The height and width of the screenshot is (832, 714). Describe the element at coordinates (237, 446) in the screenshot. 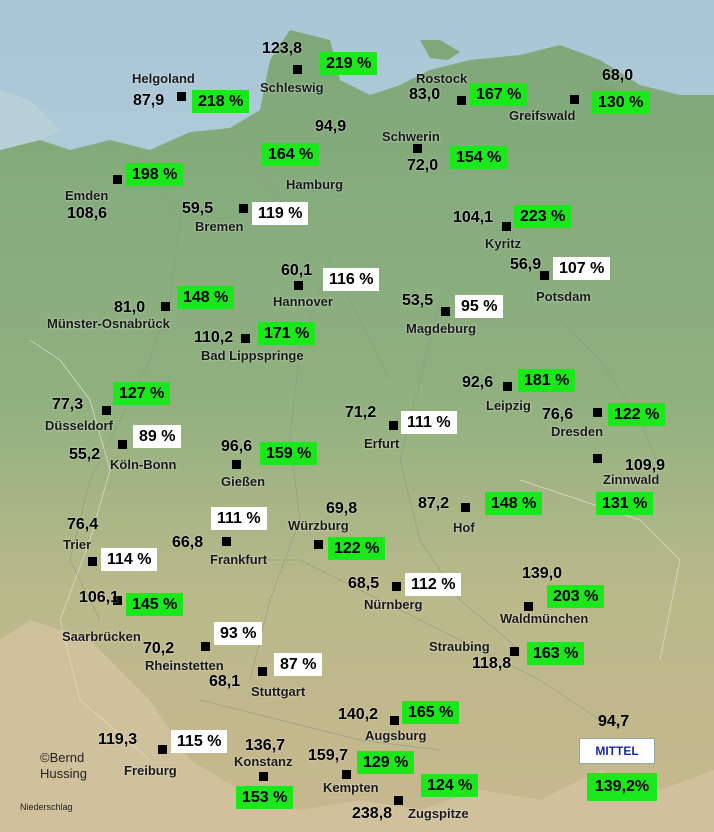

I see `precipitation-amount: 96,6` at that location.